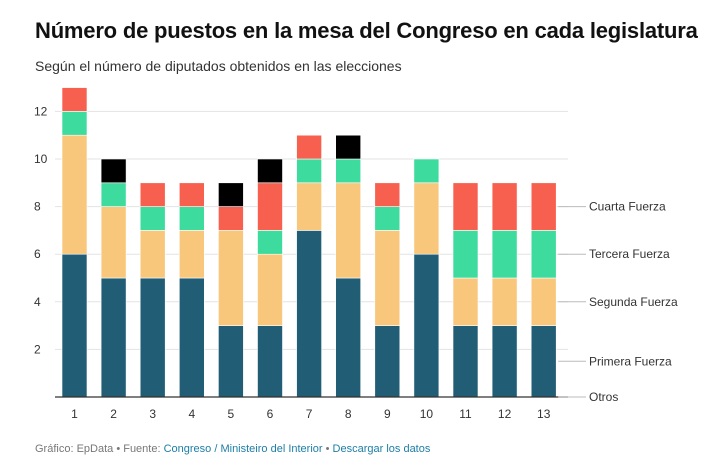 The height and width of the screenshot is (469, 710). Describe the element at coordinates (603, 397) in the screenshot. I see `legend-label-otros: Otros` at that location.